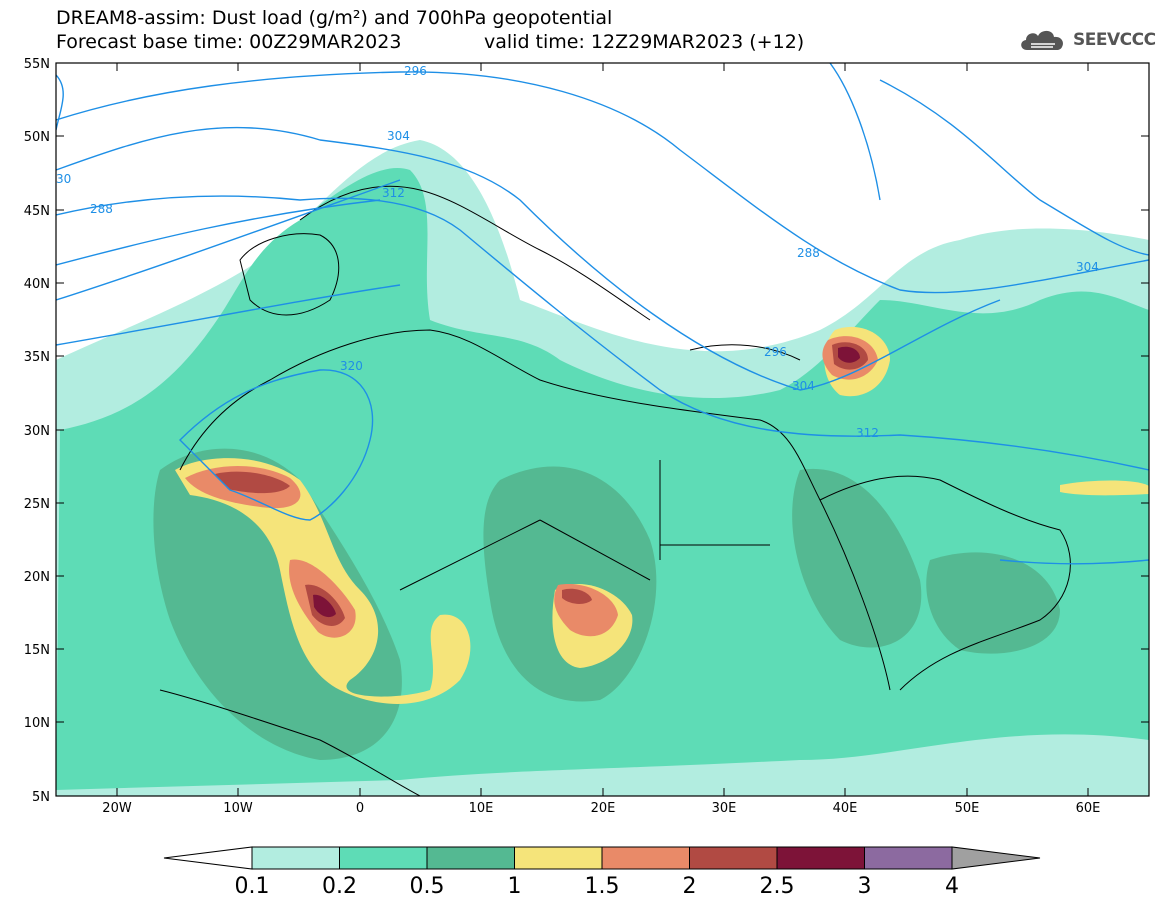 Image resolution: width=1165 pixels, height=907 pixels. What do you see at coordinates (602, 886) in the screenshot?
I see `colorbar-label: 1.5` at bounding box center [602, 886].